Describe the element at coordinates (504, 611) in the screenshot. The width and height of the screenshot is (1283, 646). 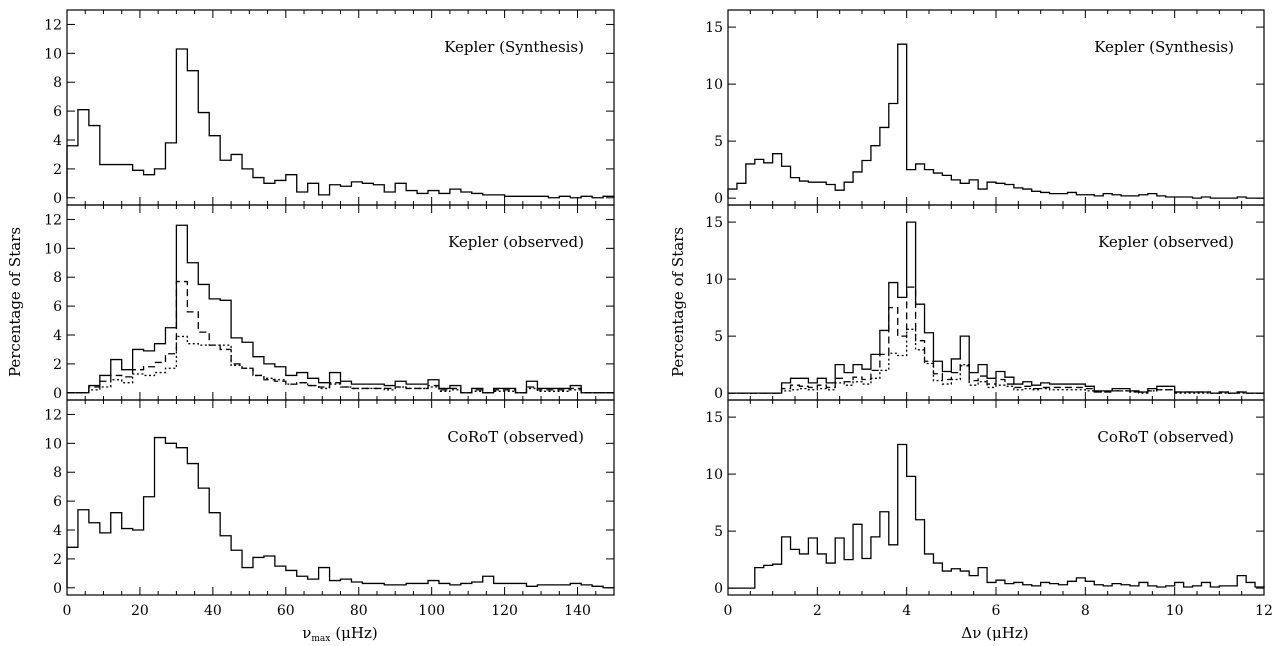
I see `x-tick-label: 120` at that location.